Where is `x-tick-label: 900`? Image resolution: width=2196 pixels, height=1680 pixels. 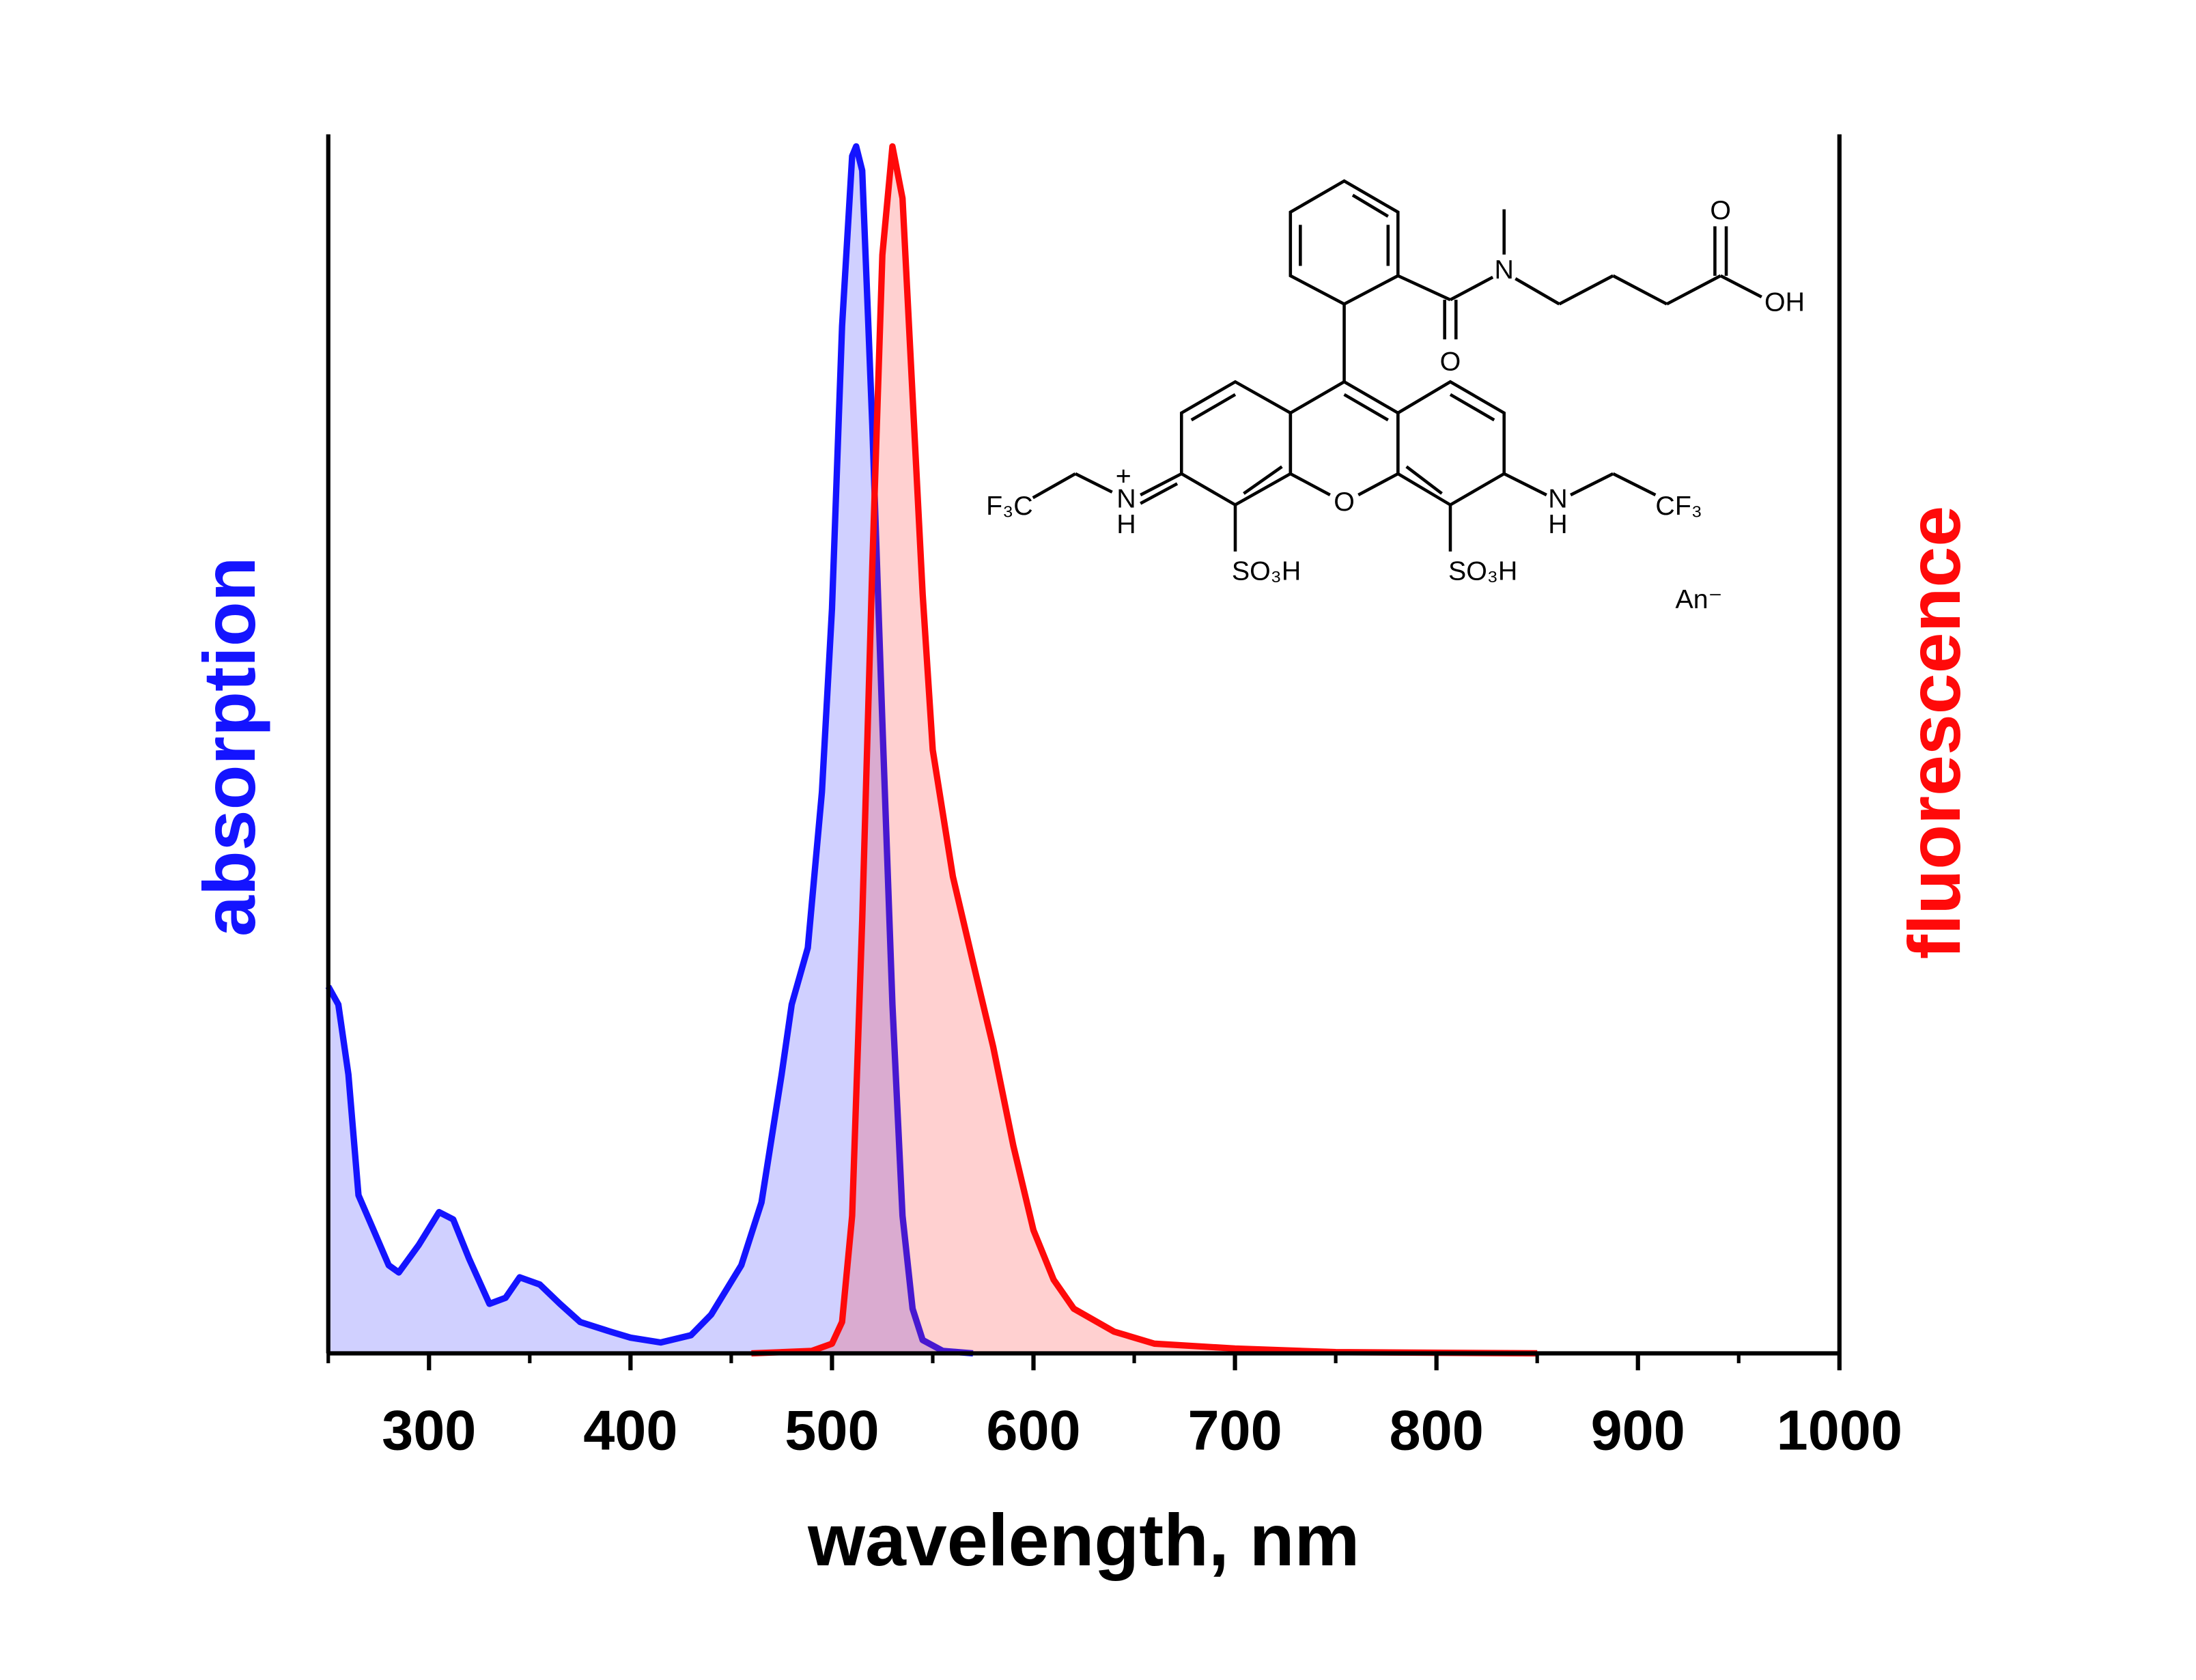
x-tick-label: 900 is located at coordinates (1638, 1430).